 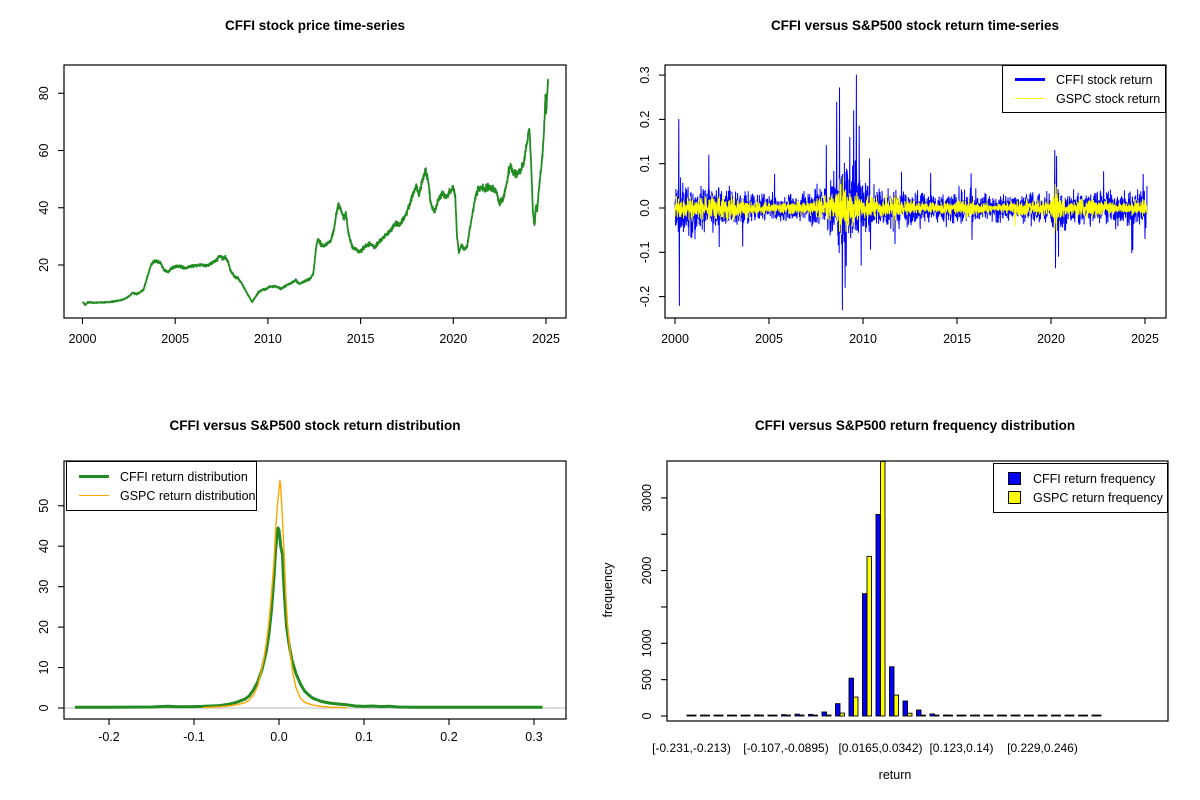 What do you see at coordinates (647, 571) in the screenshot?
I see `y-tick-label: 2000` at bounding box center [647, 571].